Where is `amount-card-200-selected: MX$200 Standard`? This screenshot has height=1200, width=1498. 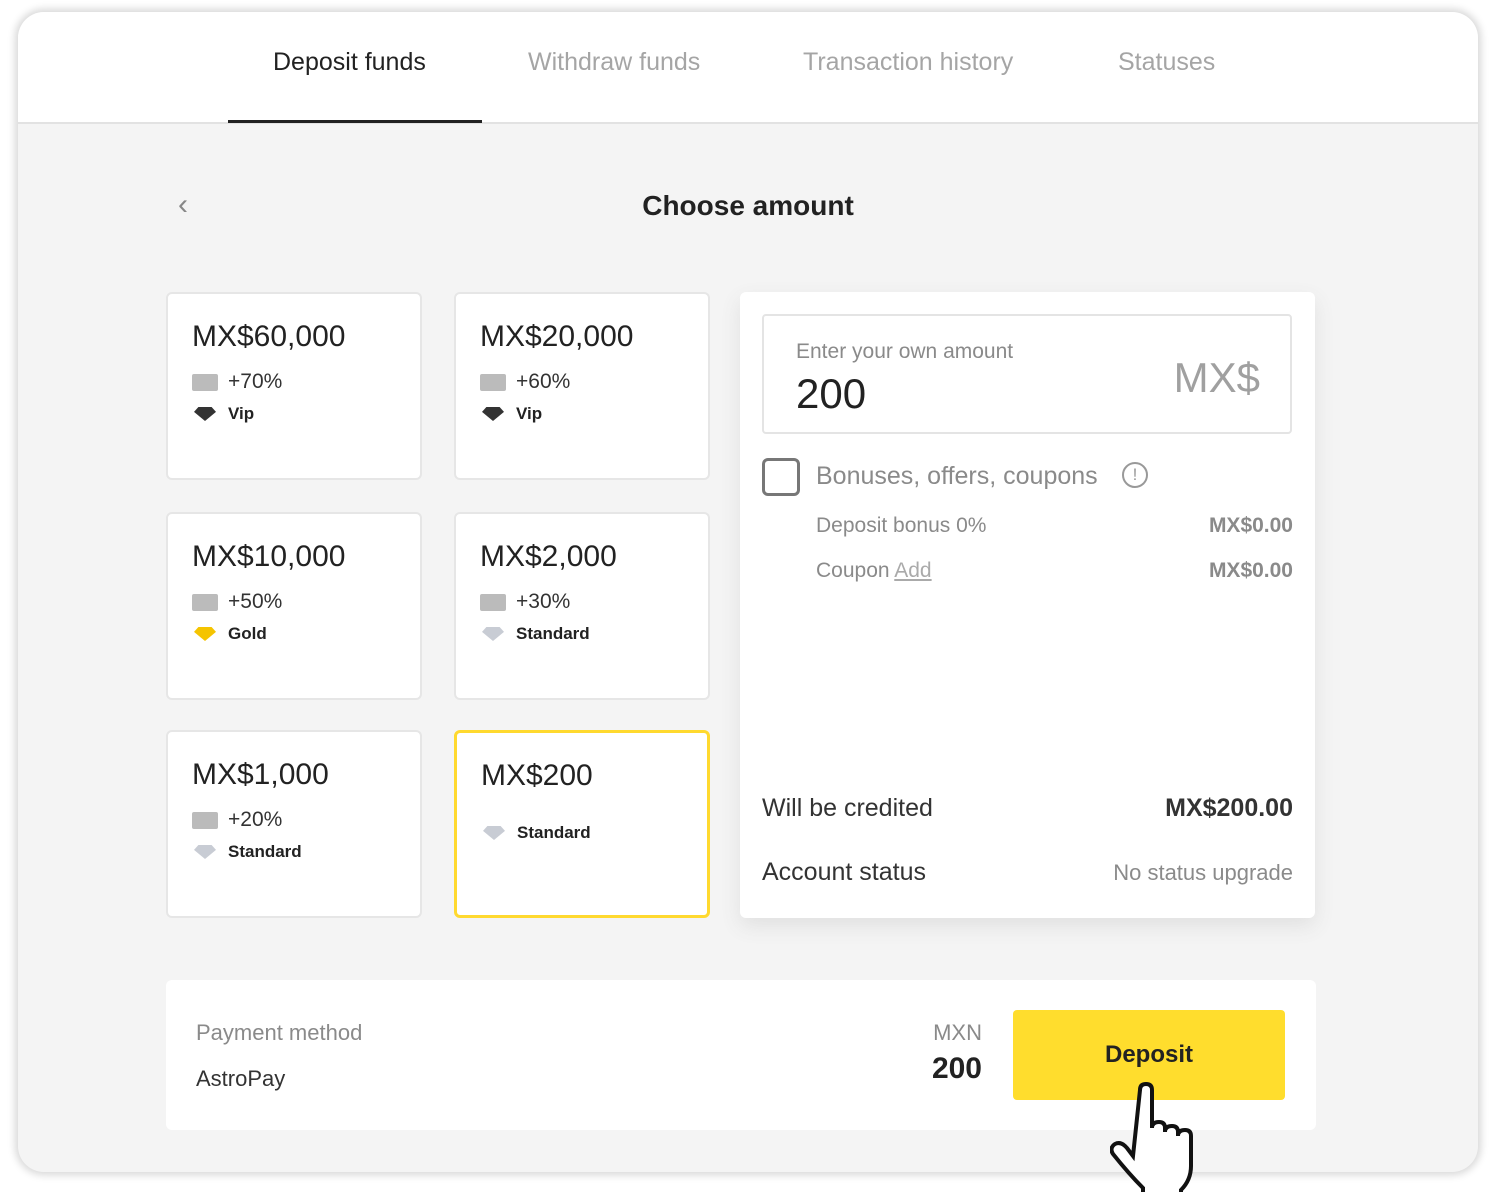
amount-card-200-selected: MX$200 Standard is located at coordinates (582, 824).